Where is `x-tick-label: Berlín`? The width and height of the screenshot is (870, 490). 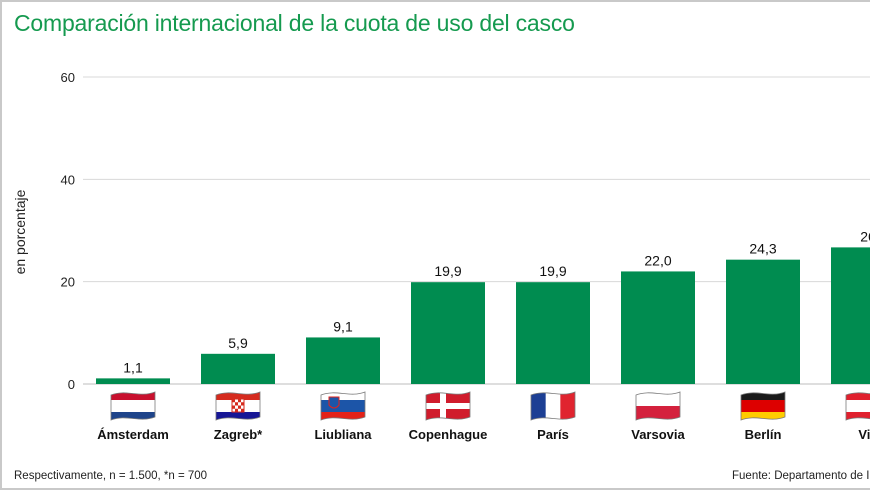
x-tick-label: Berlín is located at coordinates (763, 434).